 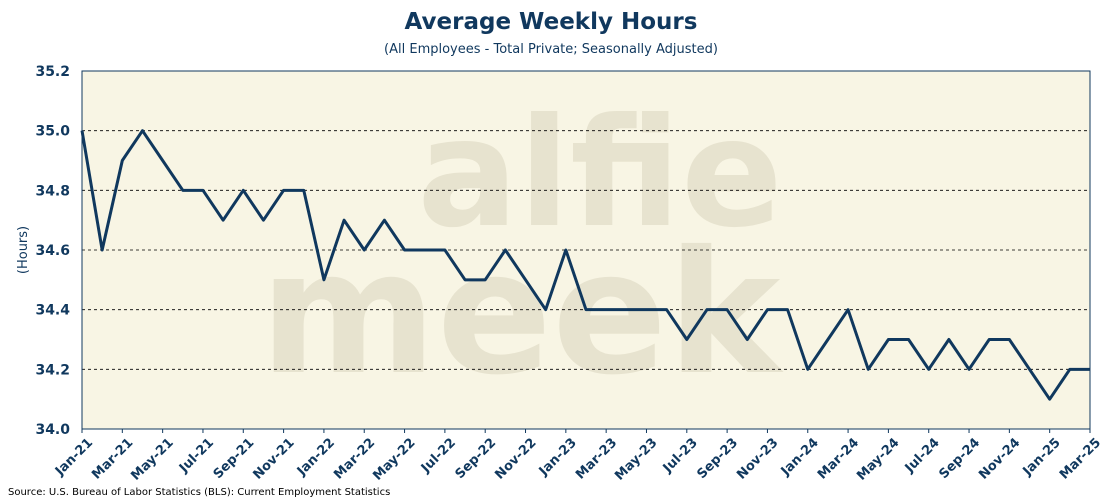 What do you see at coordinates (1078, 458) in the screenshot?
I see `x-tick-label: Mar-25` at bounding box center [1078, 458].